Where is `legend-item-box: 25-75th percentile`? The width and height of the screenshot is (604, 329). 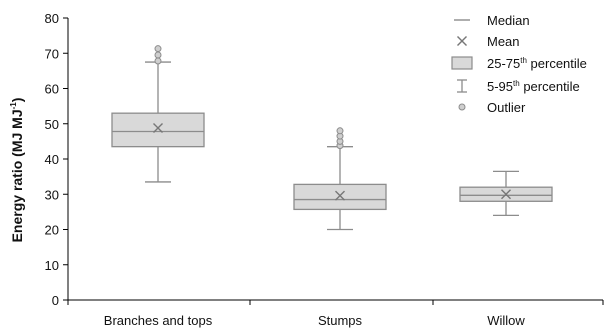 legend-item-box: 25-75th percentile is located at coordinates (519, 63).